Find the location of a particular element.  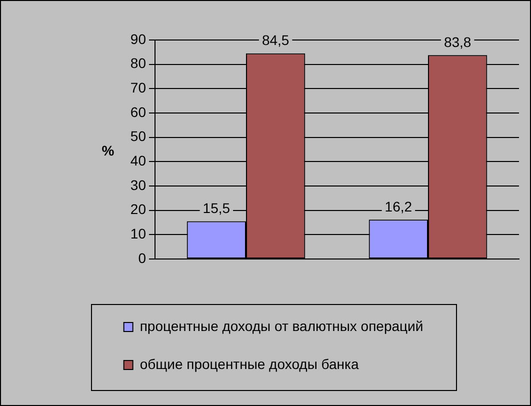

y-axis-title: % is located at coordinates (108, 150).